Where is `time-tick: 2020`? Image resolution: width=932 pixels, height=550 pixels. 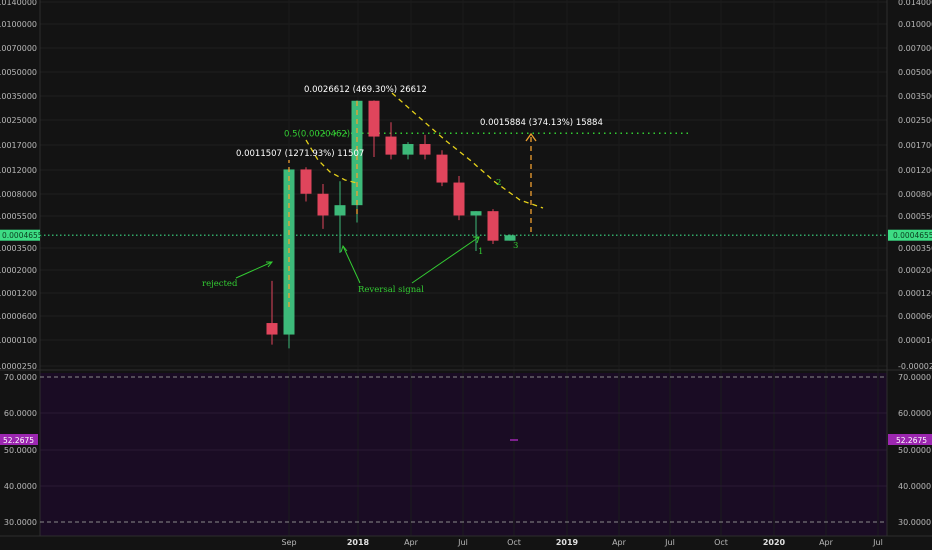 time-tick: 2020 is located at coordinates (774, 542).